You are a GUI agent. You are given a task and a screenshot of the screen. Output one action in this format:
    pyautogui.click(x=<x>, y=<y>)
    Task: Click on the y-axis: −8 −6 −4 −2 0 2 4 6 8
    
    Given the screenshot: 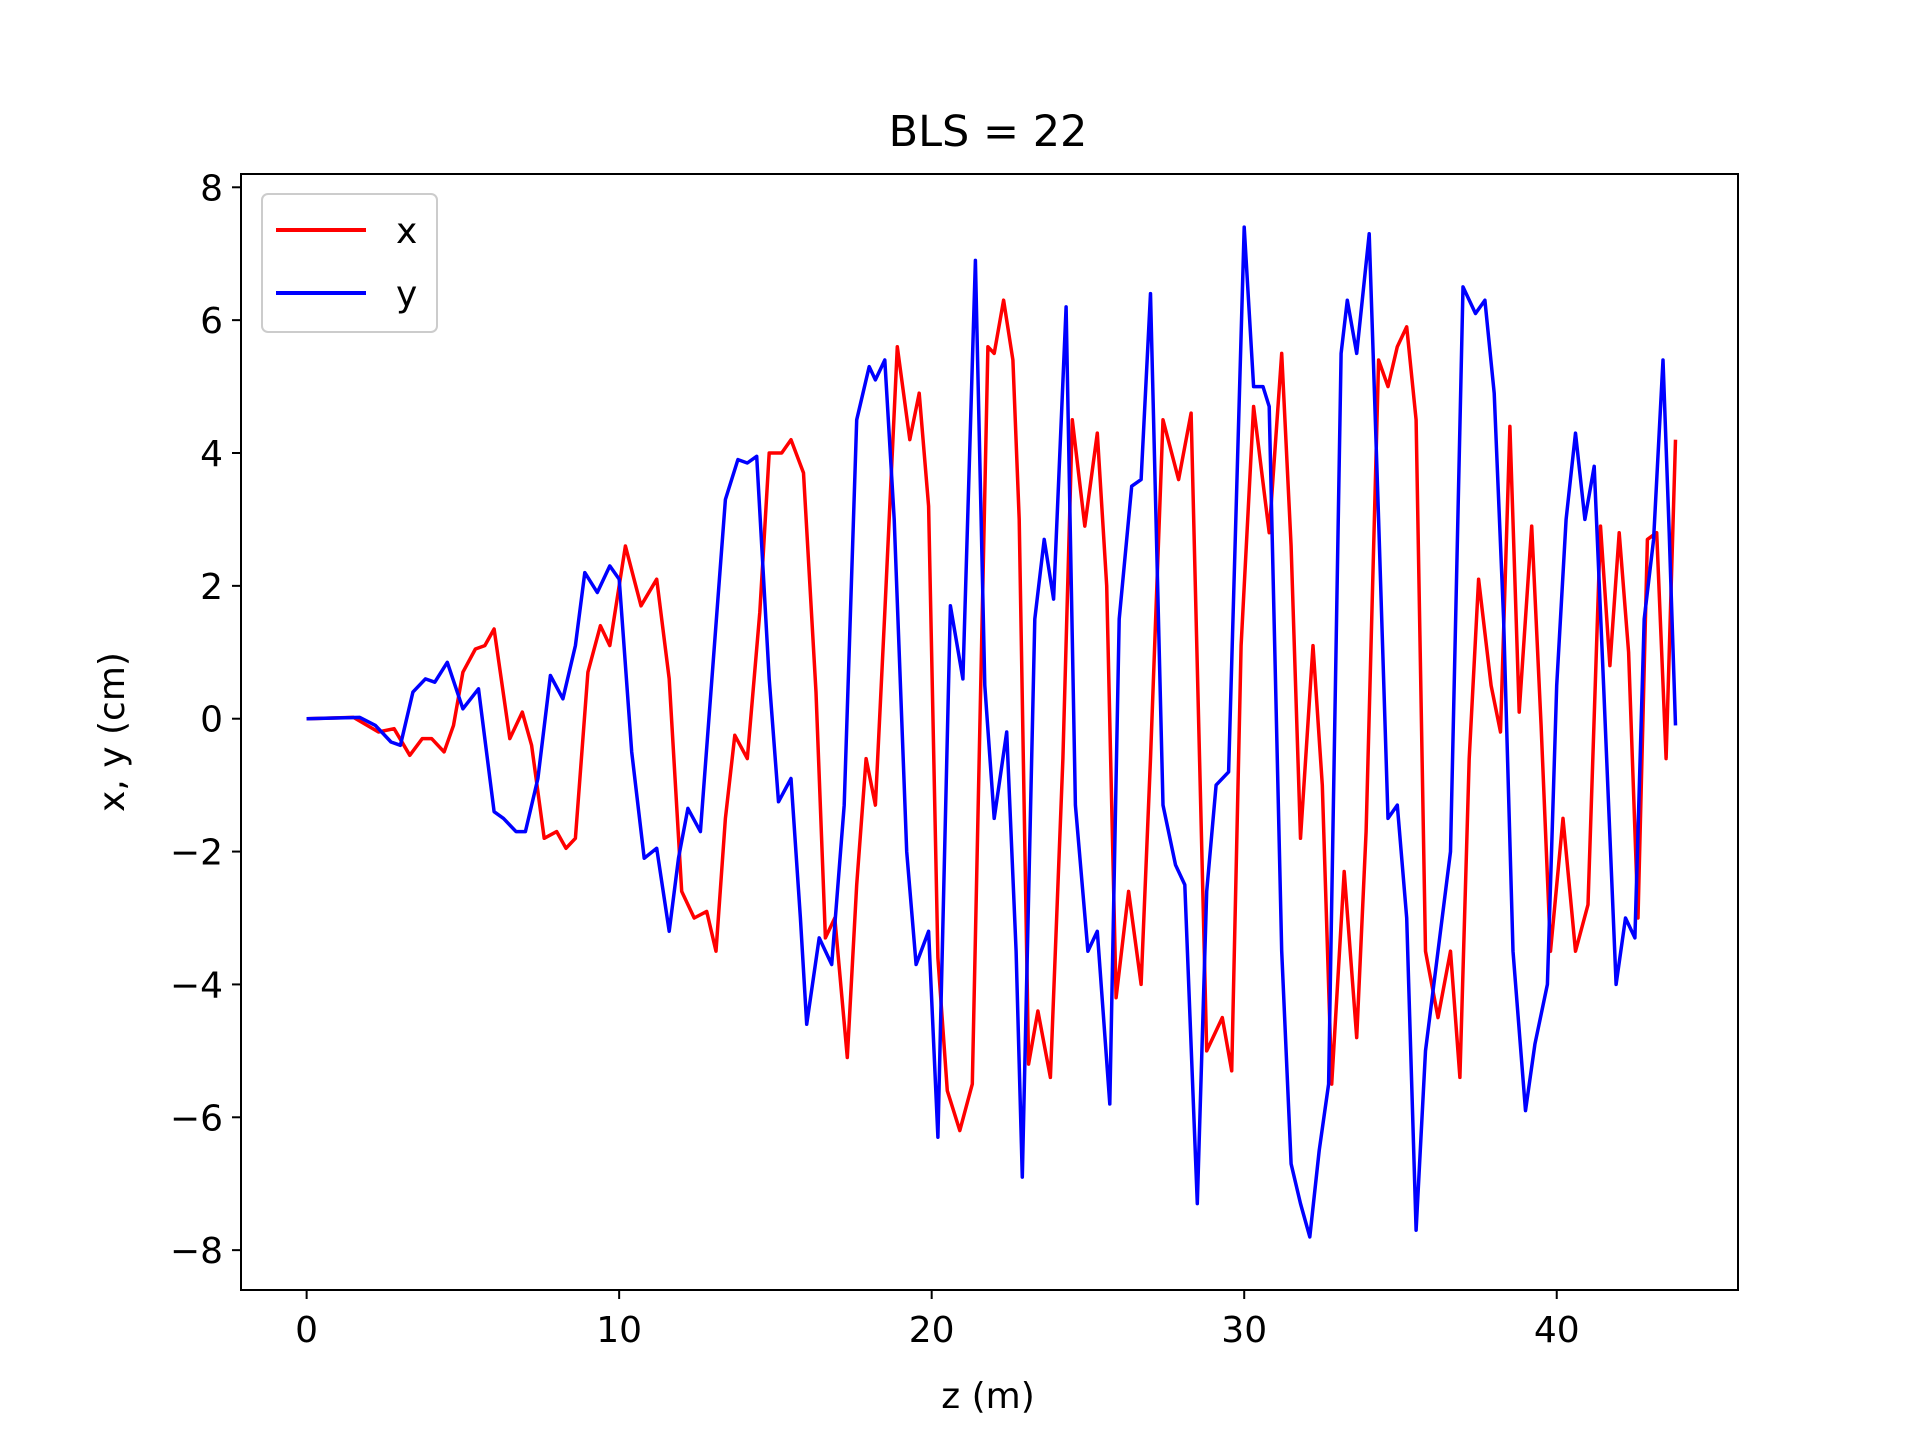 What is the action you would take?
    pyautogui.click(x=205, y=720)
    